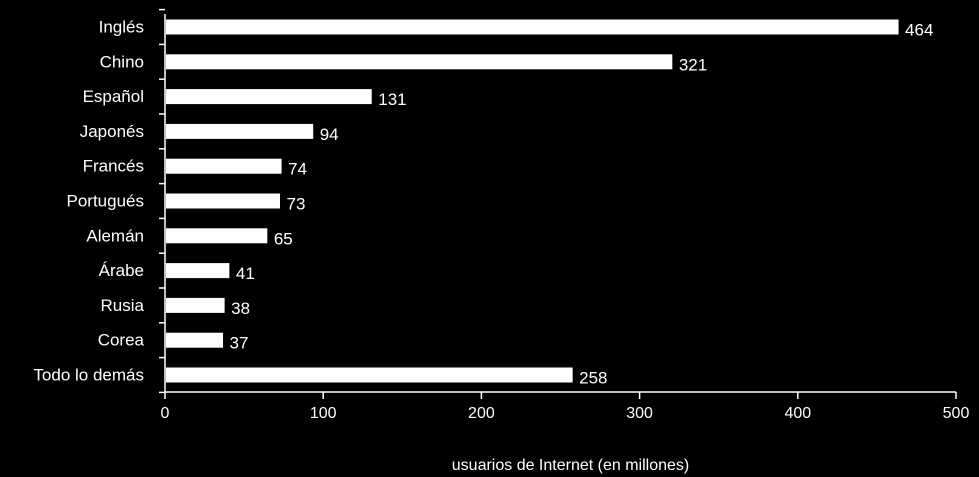 The width and height of the screenshot is (979, 477). Describe the element at coordinates (295, 203) in the screenshot. I see `data-label: 73` at that location.